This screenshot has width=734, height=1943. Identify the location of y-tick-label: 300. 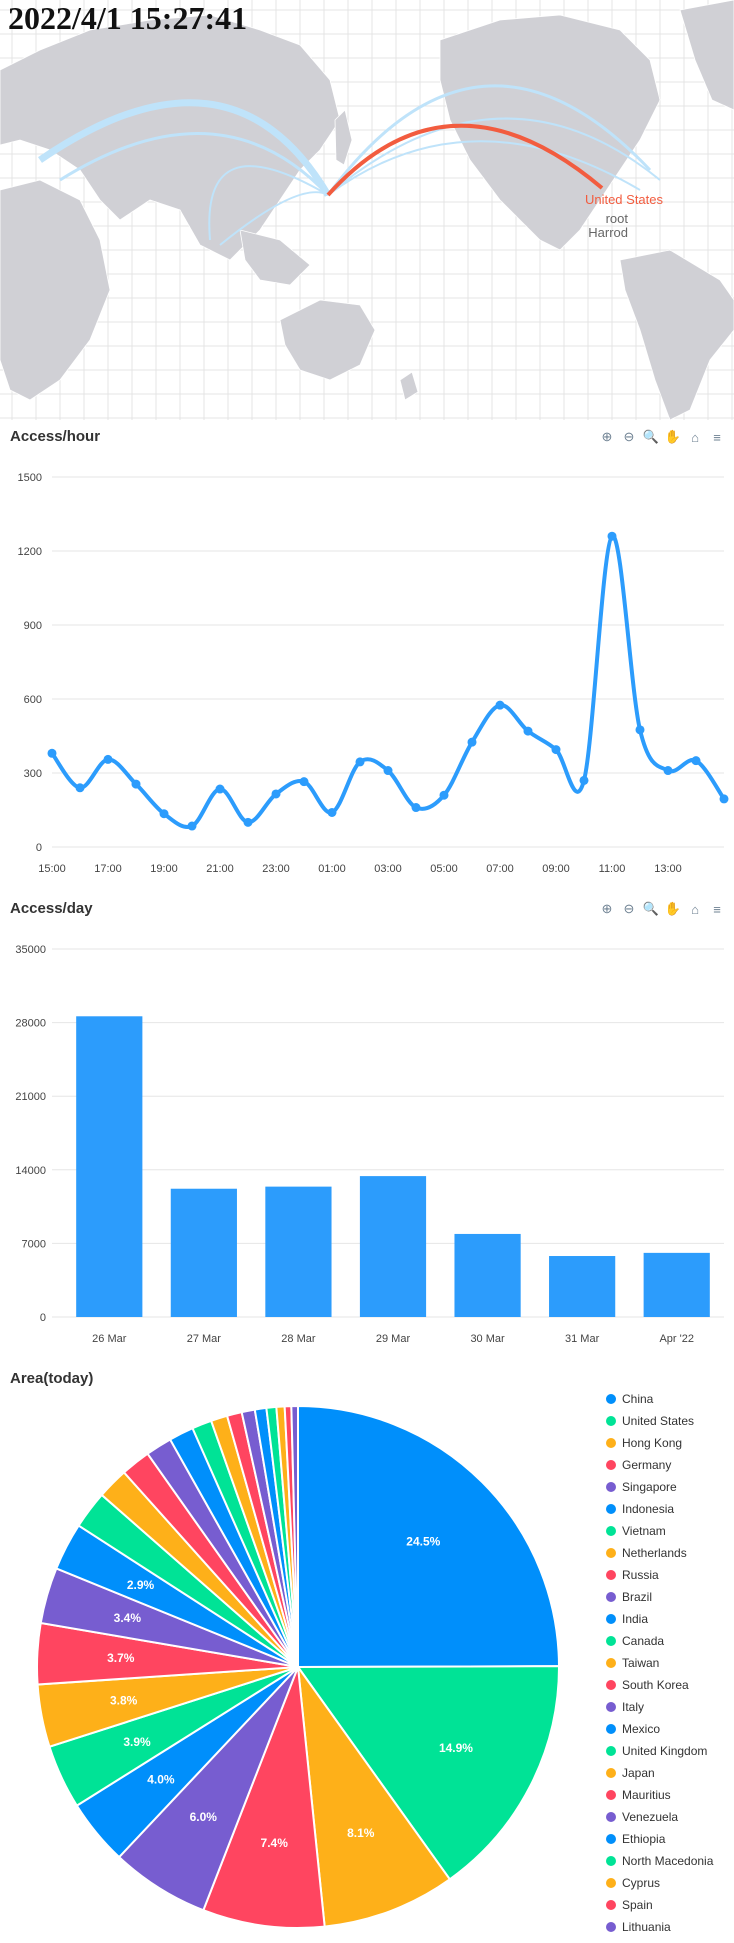
(33, 774).